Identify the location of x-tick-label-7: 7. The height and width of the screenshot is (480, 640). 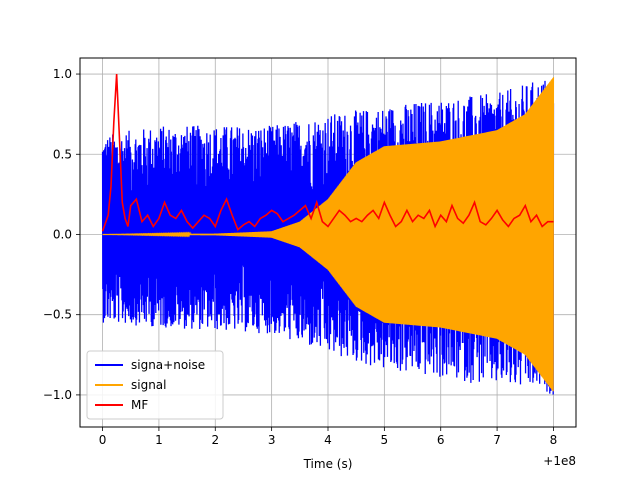
(497, 440).